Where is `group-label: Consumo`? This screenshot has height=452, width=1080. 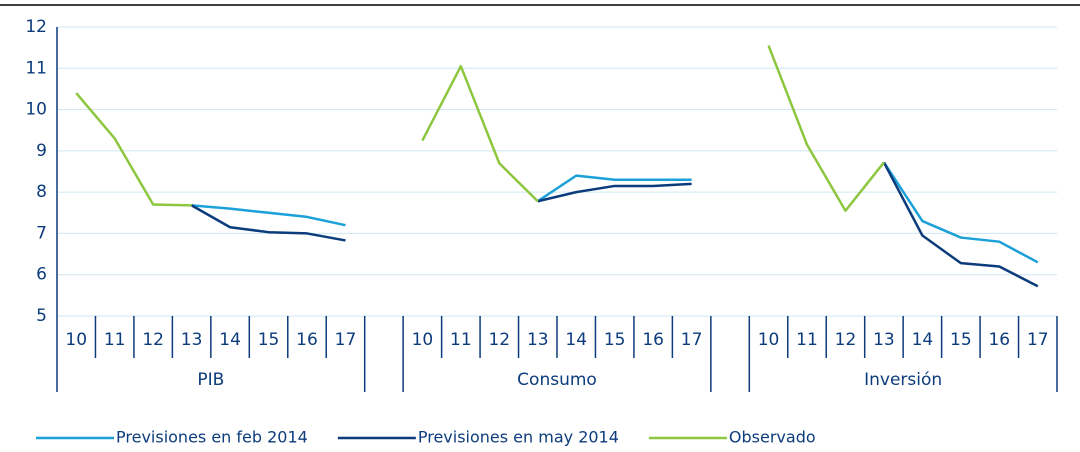
group-label: Consumo is located at coordinates (557, 380).